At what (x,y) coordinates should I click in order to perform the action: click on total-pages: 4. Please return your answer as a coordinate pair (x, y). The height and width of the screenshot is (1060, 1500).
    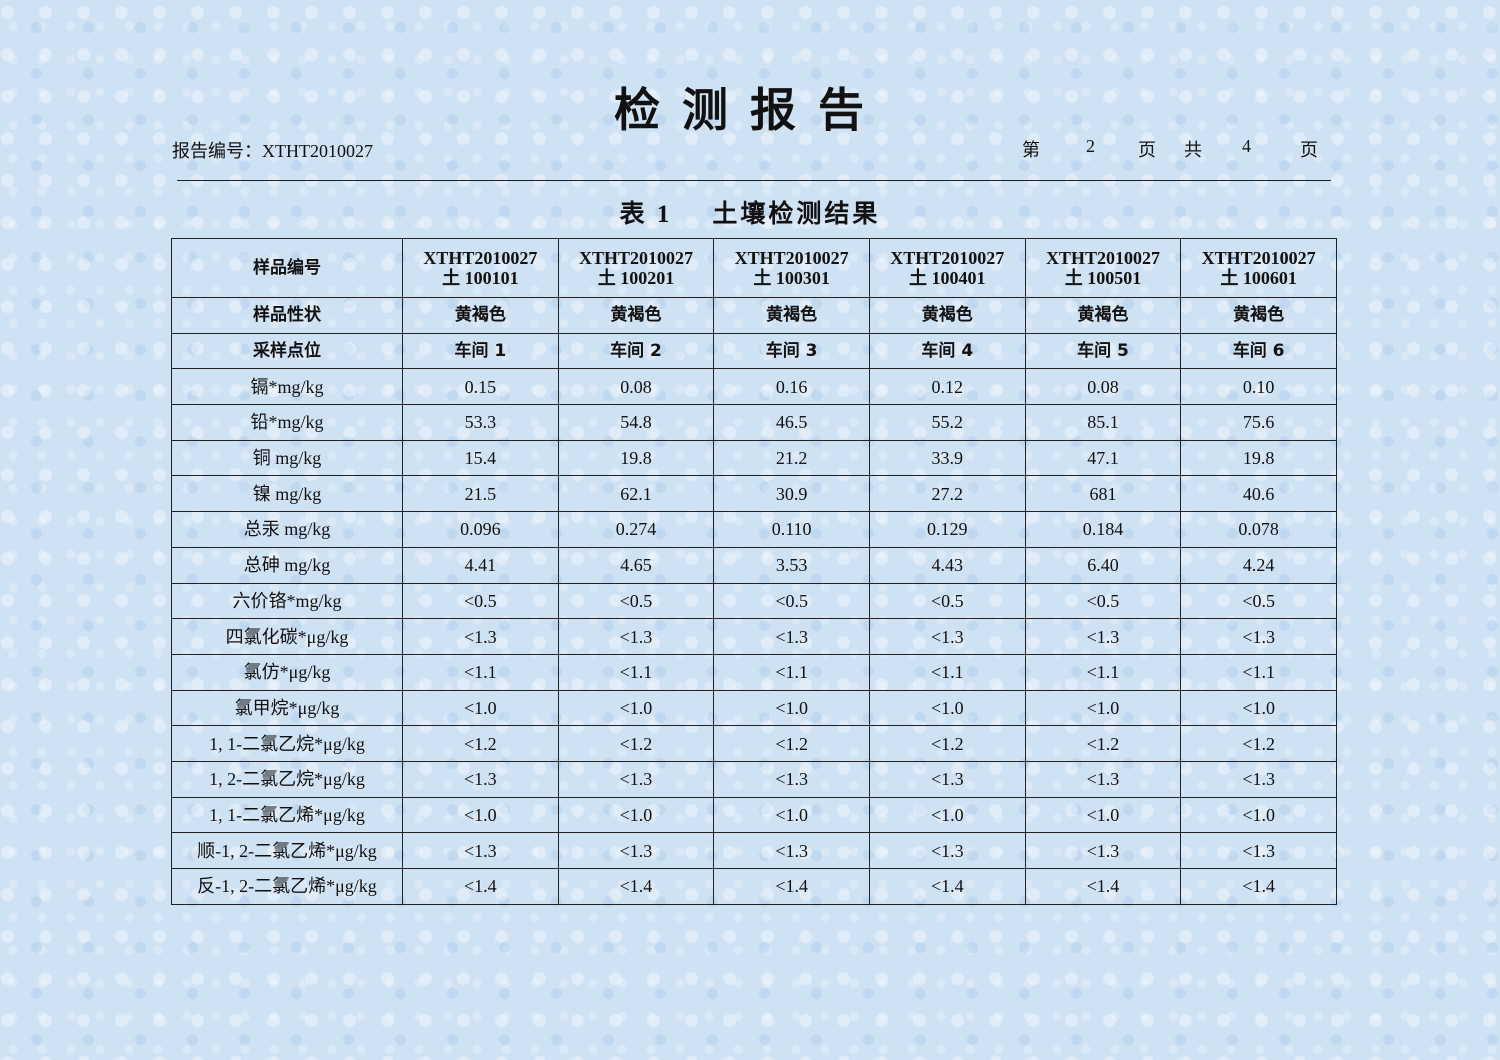
    Looking at the image, I should click on (1246, 146).